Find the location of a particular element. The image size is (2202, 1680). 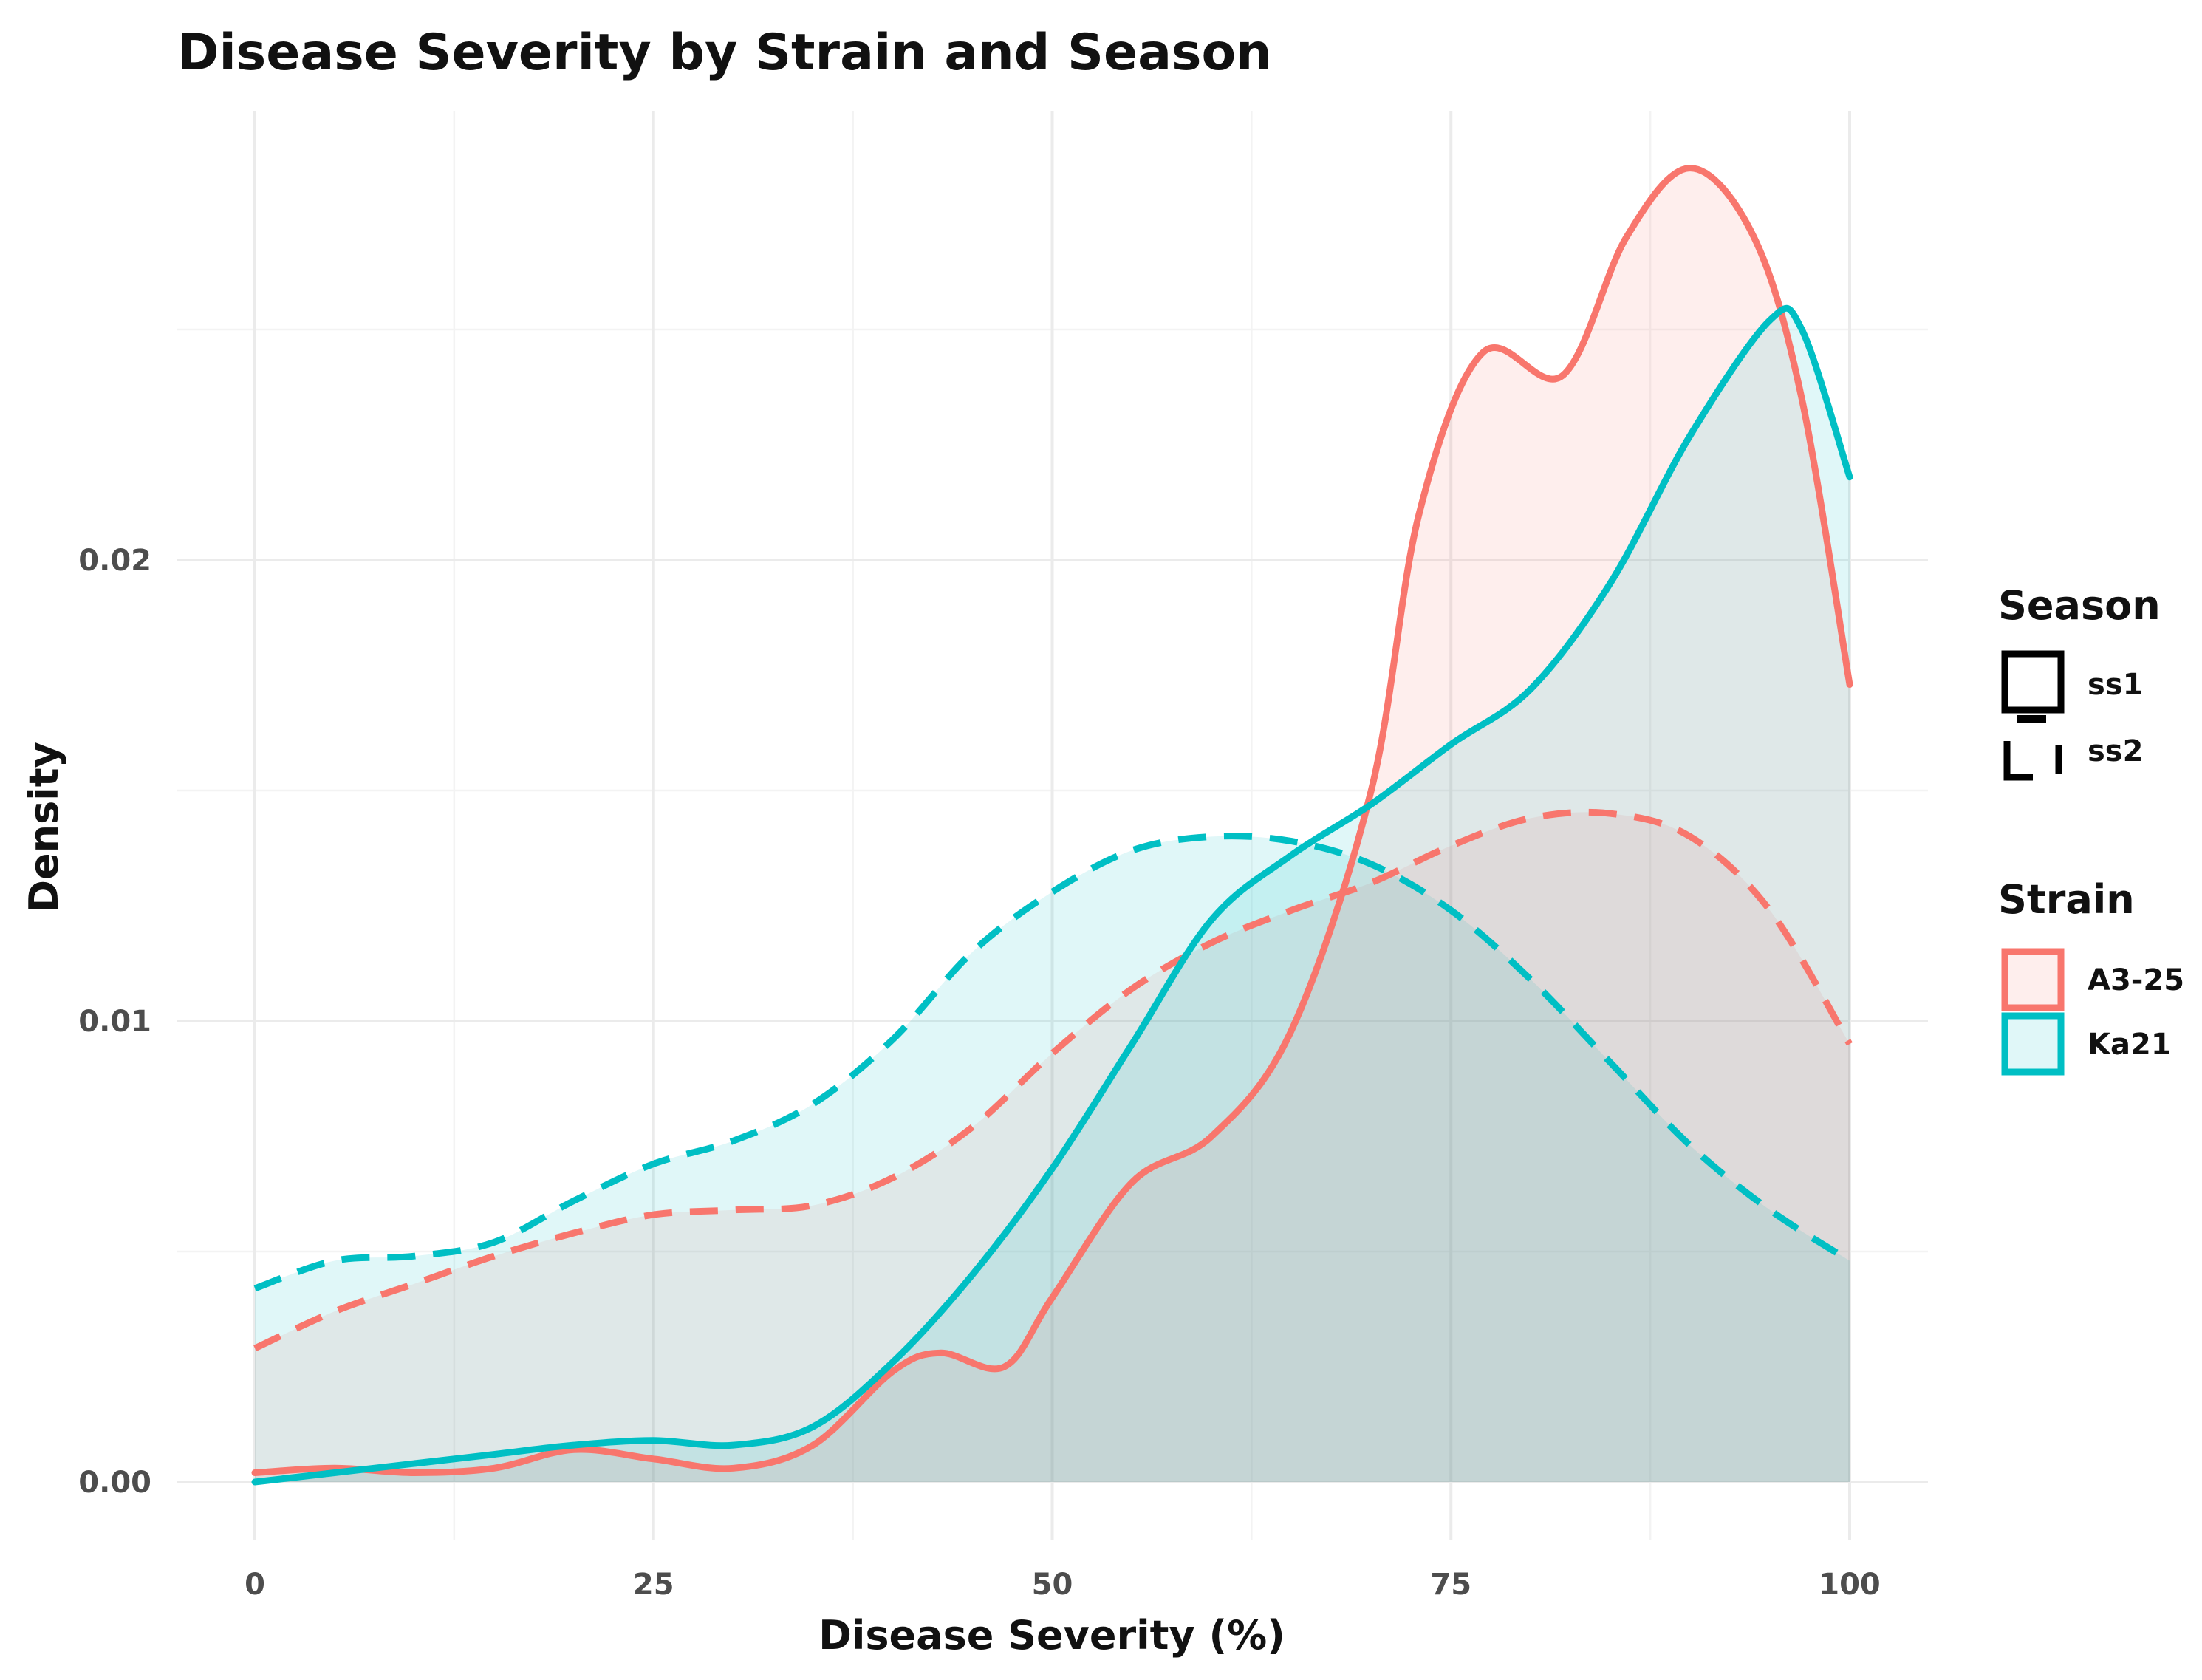

x-tick-label: 100 is located at coordinates (1850, 1585).